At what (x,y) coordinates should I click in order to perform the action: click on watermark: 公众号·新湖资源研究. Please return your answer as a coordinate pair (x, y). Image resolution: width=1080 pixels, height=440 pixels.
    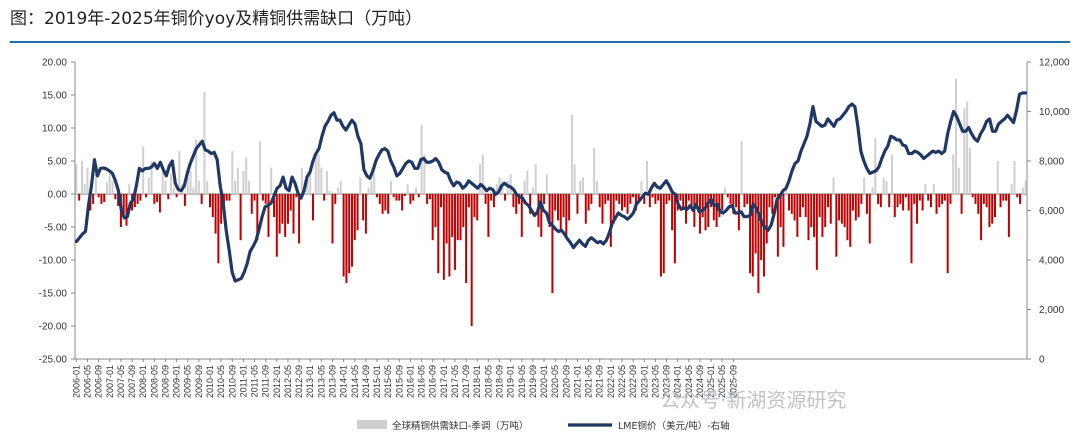
    Looking at the image, I should click on (753, 400).